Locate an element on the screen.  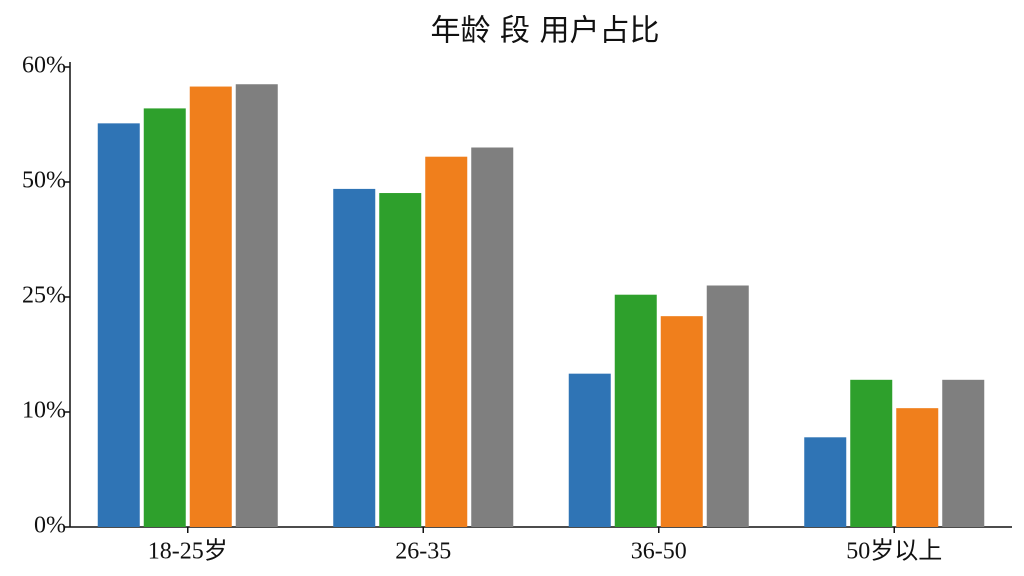
x-tick-label: 50岁以上 is located at coordinates (894, 551).